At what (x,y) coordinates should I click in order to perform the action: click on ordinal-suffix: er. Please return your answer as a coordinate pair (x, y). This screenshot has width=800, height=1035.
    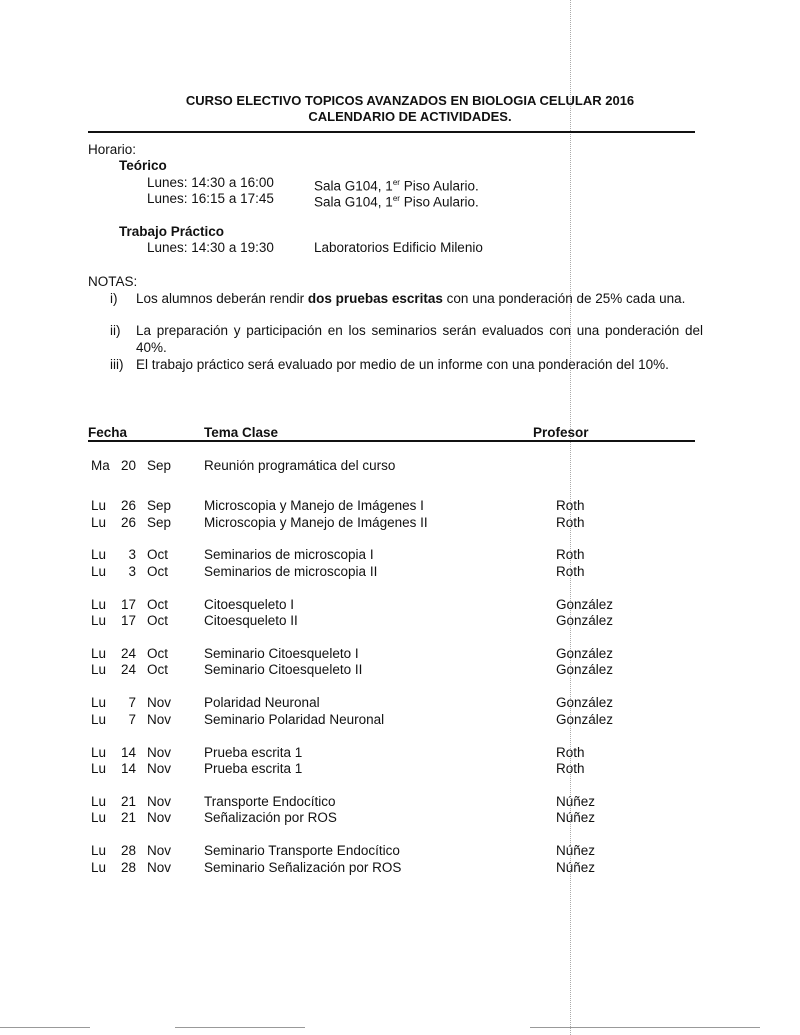
    Looking at the image, I should click on (396, 198).